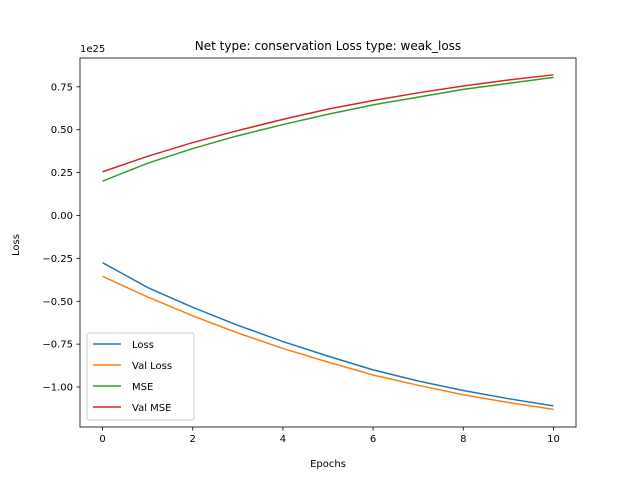 The image size is (640, 480). What do you see at coordinates (553, 439) in the screenshot?
I see `x-tick-label: 10` at bounding box center [553, 439].